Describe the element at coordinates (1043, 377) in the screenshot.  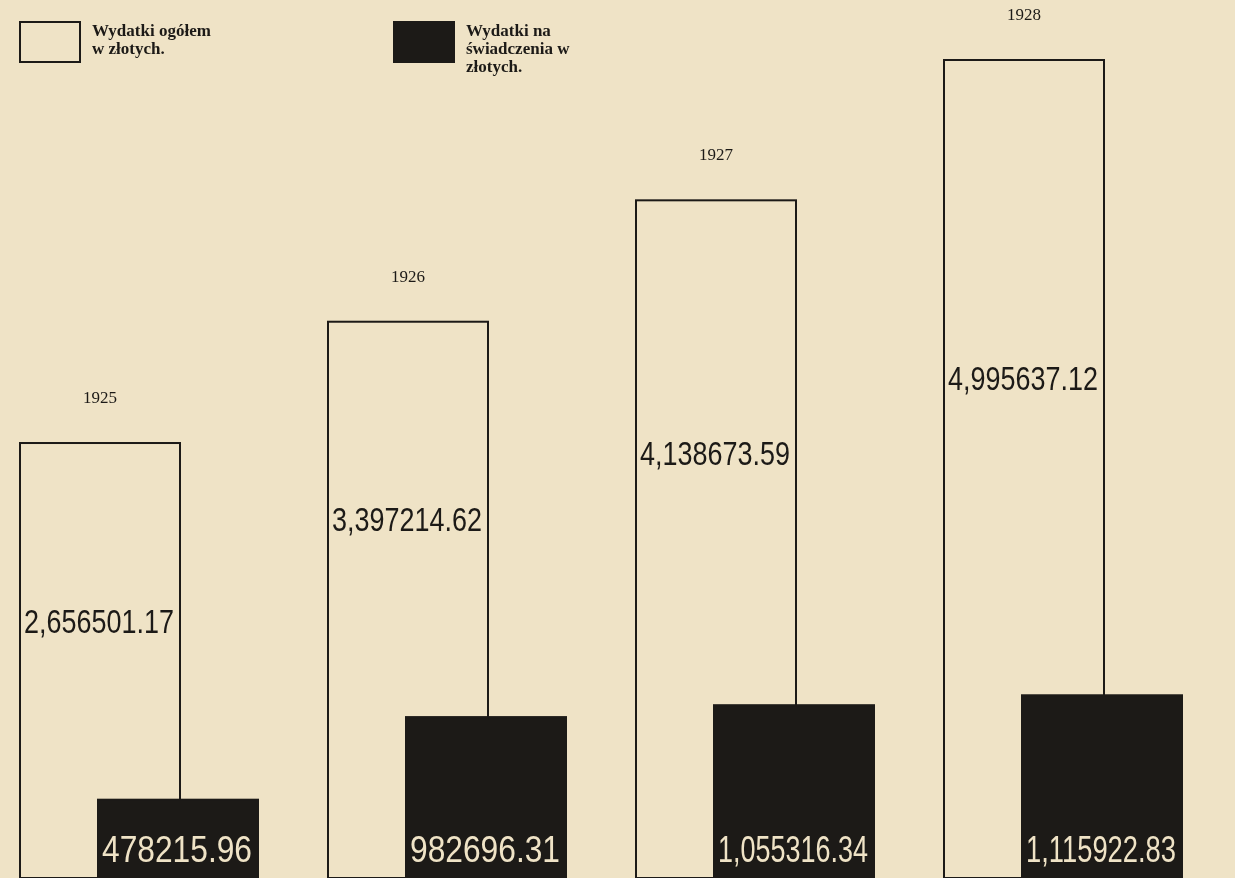
I see `data-label: 4,995637.12` at that location.